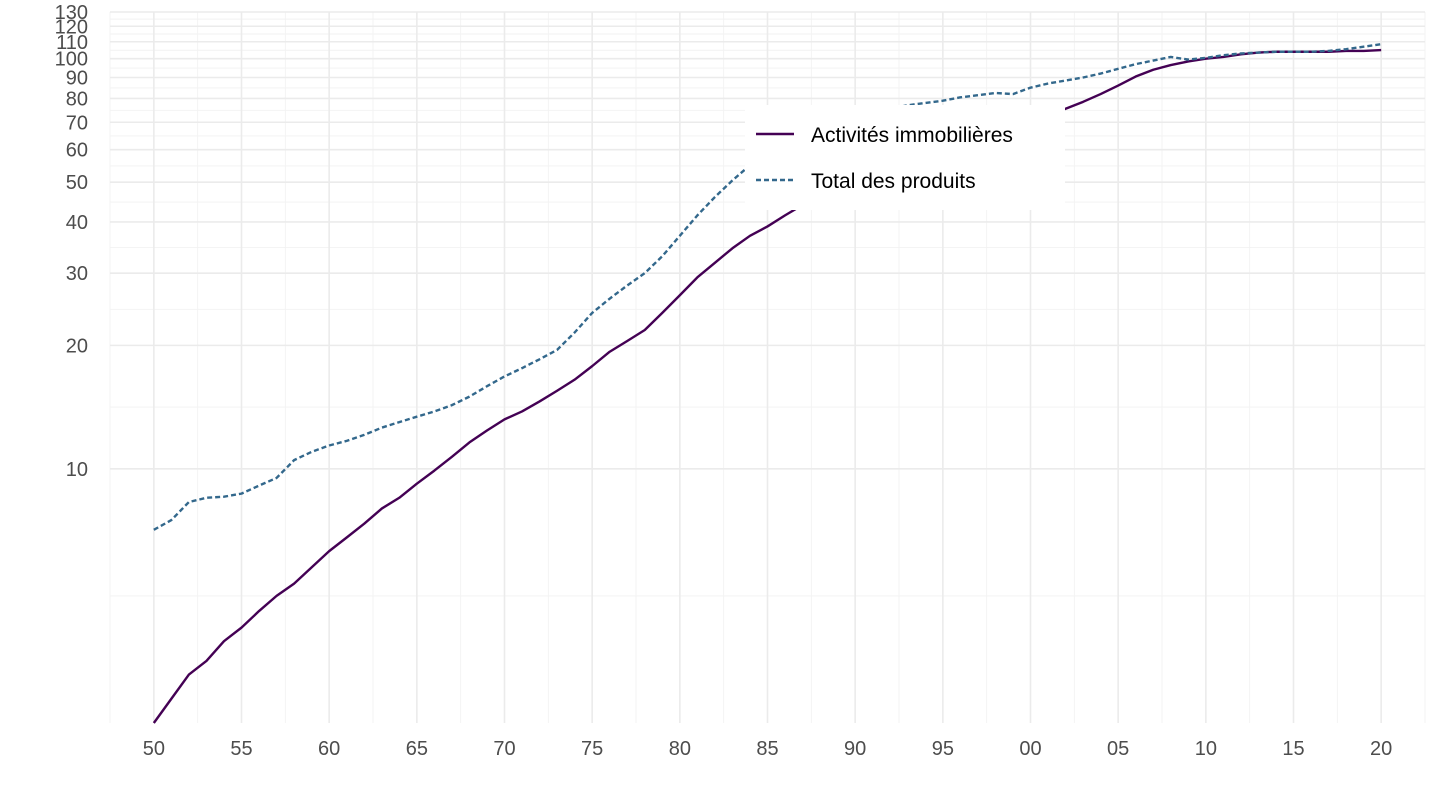 Image resolution: width=1440 pixels, height=810 pixels. Describe the element at coordinates (1118, 749) in the screenshot. I see `x-tick-label: 05` at that location.